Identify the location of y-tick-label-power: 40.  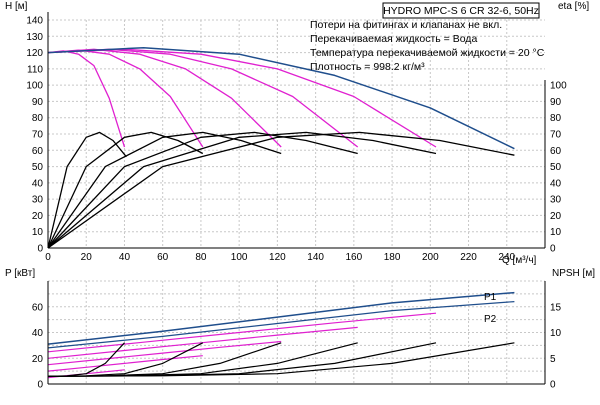
(38, 333).